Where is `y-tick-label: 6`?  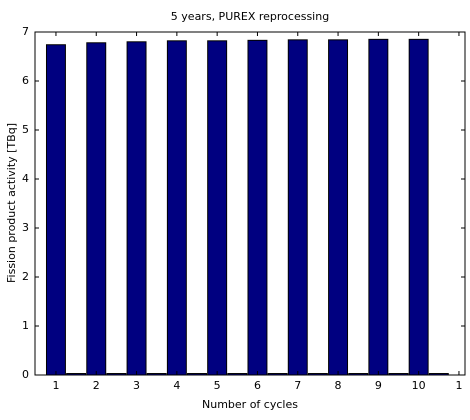
y-tick-label: 6 is located at coordinates (25, 80).